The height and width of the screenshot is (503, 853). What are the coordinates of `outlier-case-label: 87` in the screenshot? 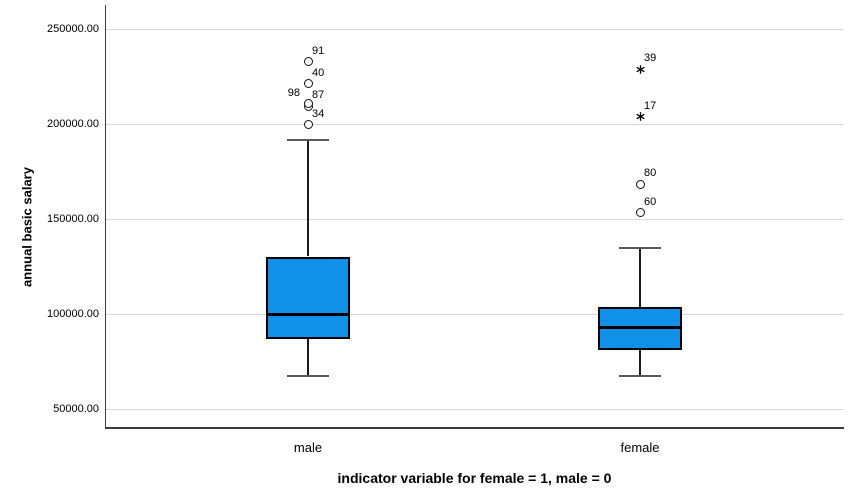 It's located at (318, 95).